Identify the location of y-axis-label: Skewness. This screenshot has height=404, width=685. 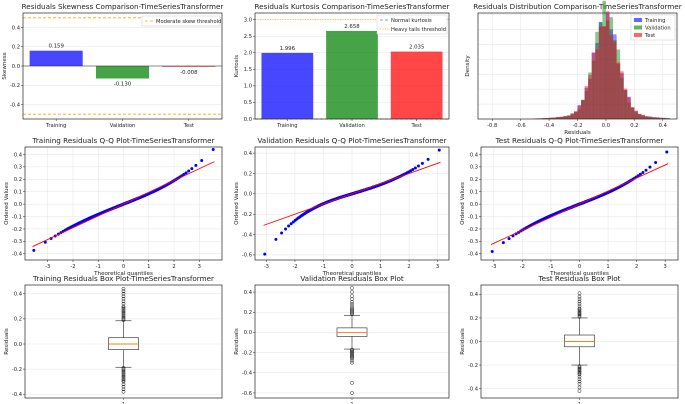
(5, 66).